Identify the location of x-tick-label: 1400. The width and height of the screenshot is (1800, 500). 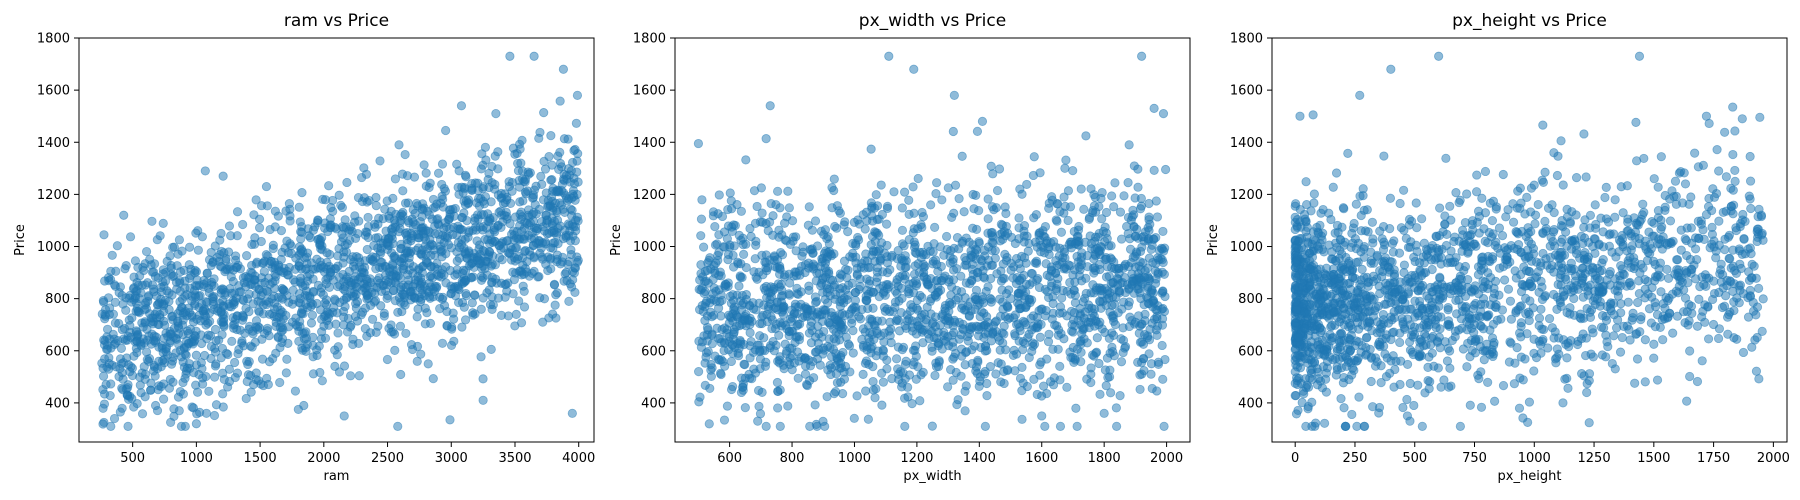
(979, 458).